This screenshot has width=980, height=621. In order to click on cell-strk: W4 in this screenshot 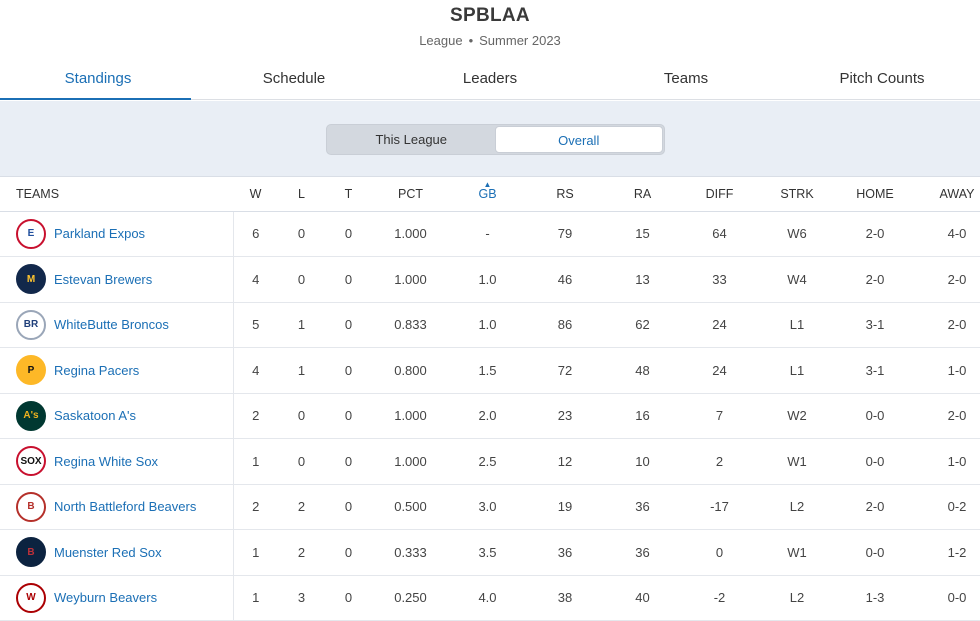, I will do `click(797, 279)`.